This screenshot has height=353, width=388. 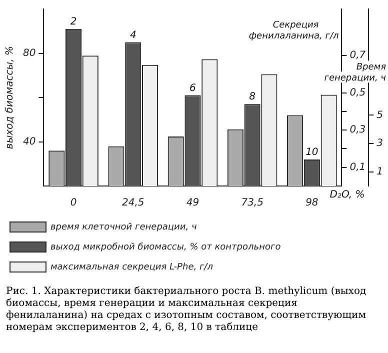 What do you see at coordinates (358, 92) in the screenshot?
I see `y2-tick-label: 0,5` at bounding box center [358, 92].